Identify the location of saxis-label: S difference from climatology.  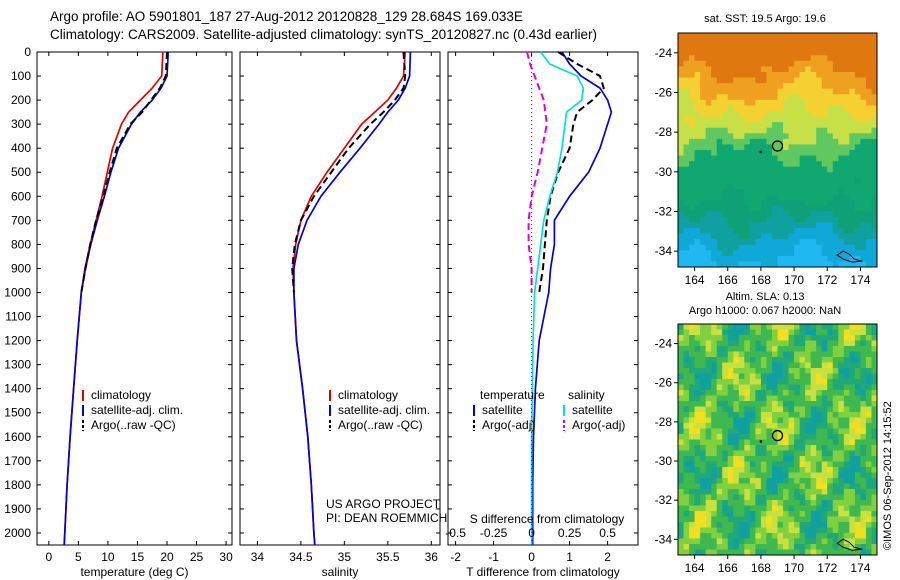
(547, 519).